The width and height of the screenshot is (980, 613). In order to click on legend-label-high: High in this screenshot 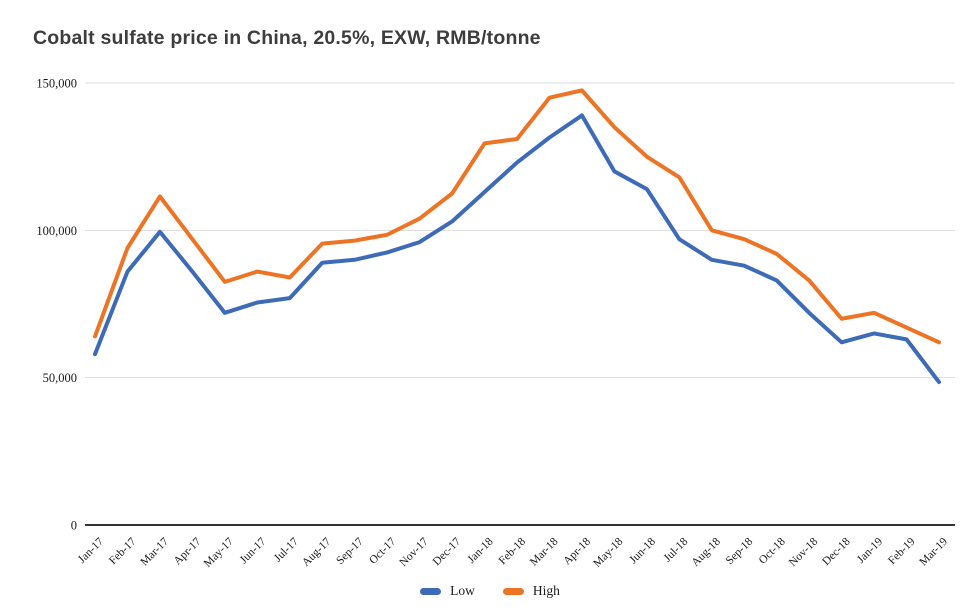, I will do `click(546, 590)`.